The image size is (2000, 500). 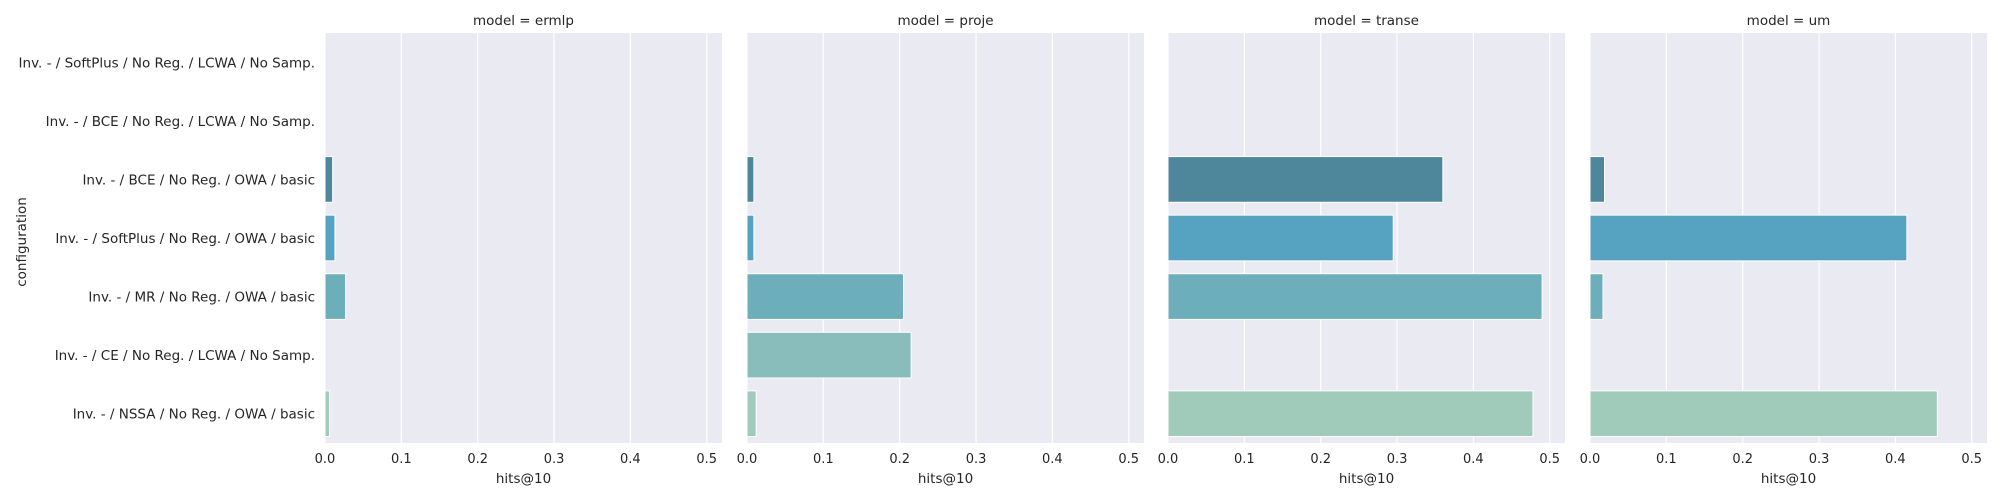 I want to click on category-label: Inv. - / BCE / No Reg. / OWA / basic, so click(x=198, y=180).